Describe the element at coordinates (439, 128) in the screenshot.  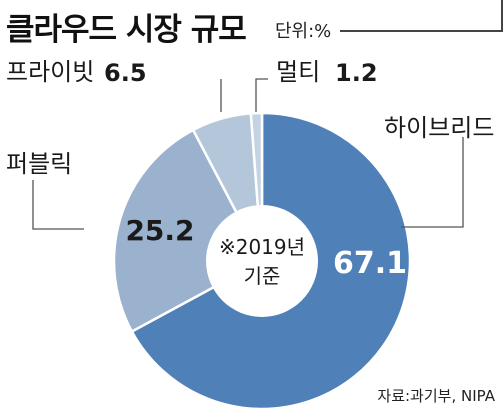
I see `label-hybrid: 하이브리드` at that location.